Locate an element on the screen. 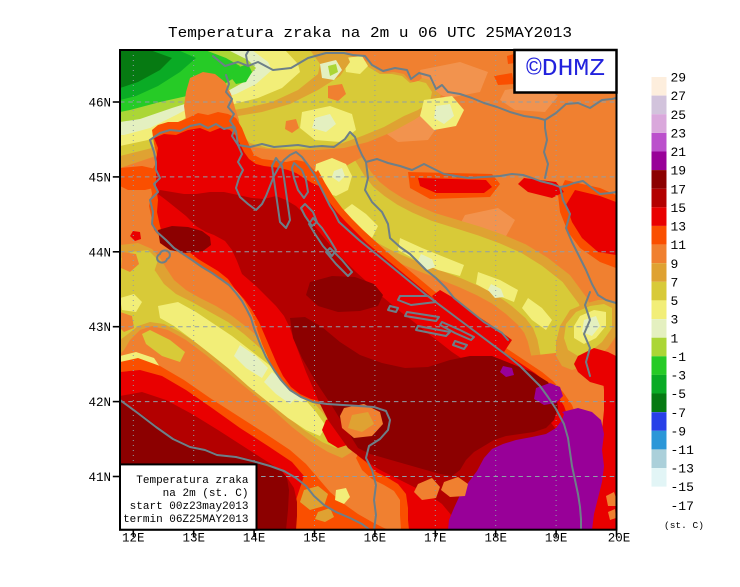 Image resolution: width=740 pixels, height=587 pixels. svg-text: 17E is located at coordinates (435, 539).